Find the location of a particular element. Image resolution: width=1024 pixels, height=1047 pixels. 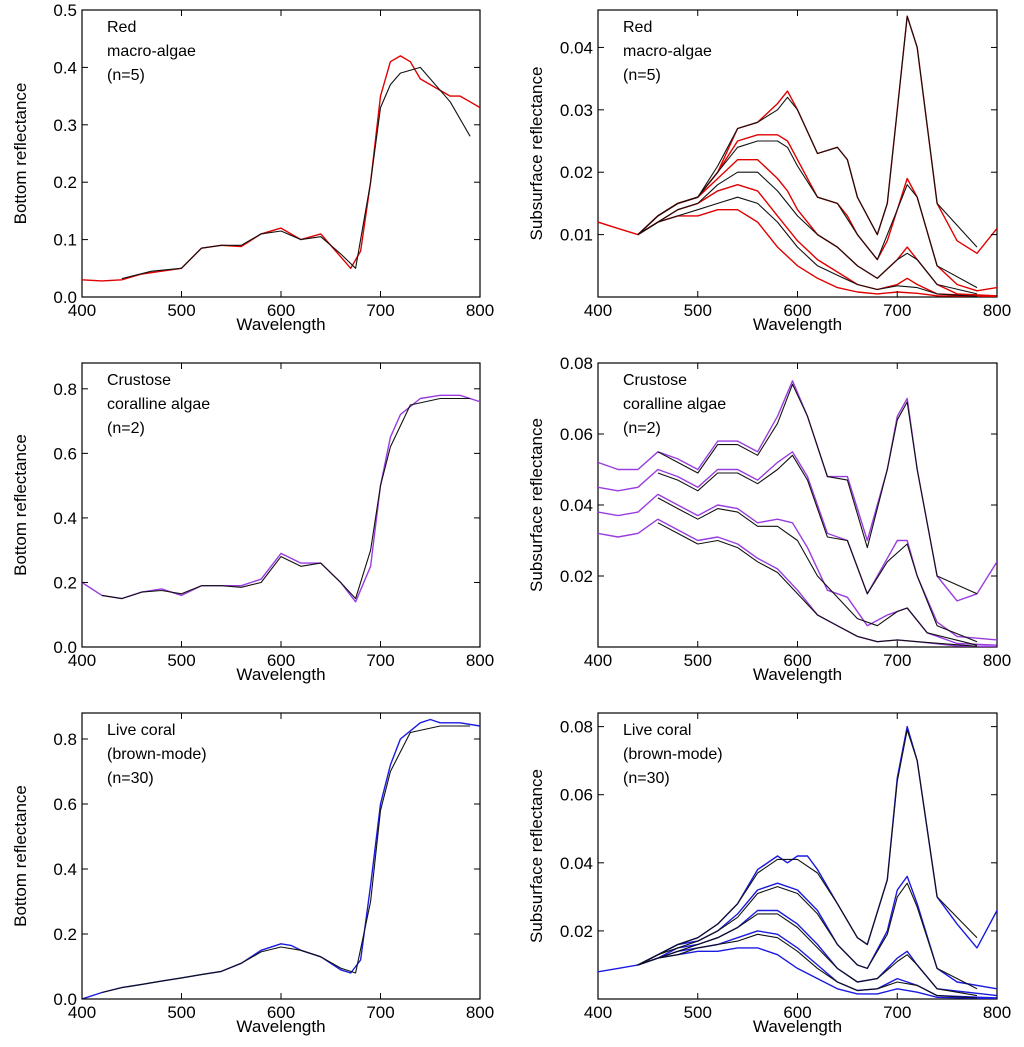

annotation-line: (n=30) is located at coordinates (646, 778).